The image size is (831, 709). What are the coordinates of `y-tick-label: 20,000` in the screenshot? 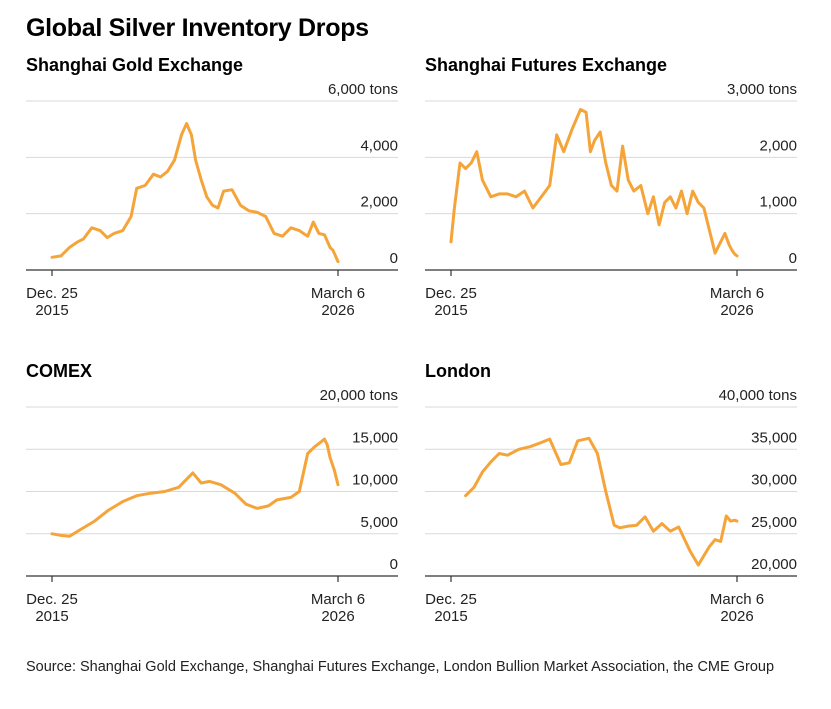 It's located at (774, 564).